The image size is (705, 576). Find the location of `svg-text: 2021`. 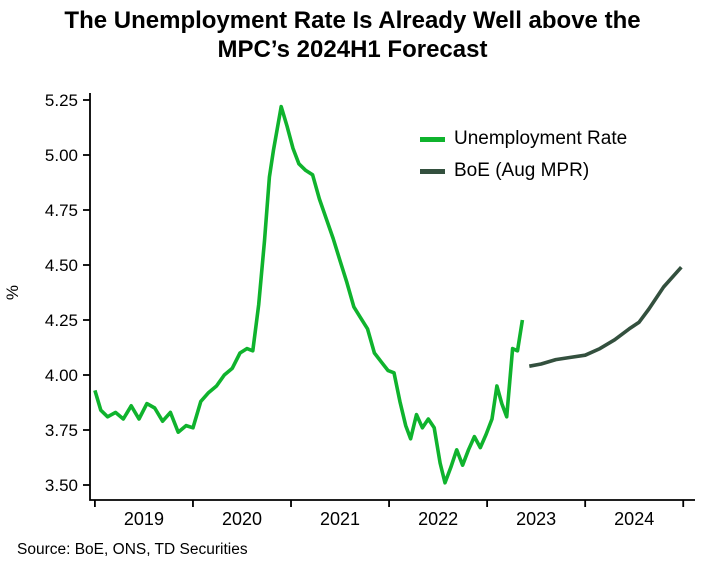

svg-text: 2021 is located at coordinates (340, 519).